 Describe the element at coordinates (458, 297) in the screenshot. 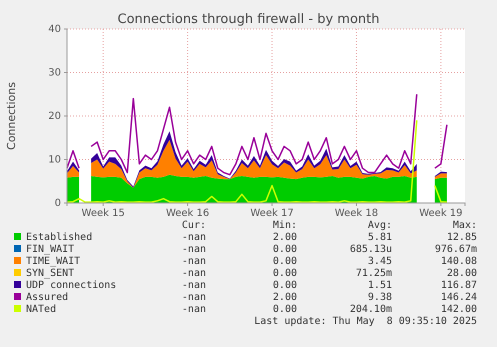

I see `text: 146.24` at that location.